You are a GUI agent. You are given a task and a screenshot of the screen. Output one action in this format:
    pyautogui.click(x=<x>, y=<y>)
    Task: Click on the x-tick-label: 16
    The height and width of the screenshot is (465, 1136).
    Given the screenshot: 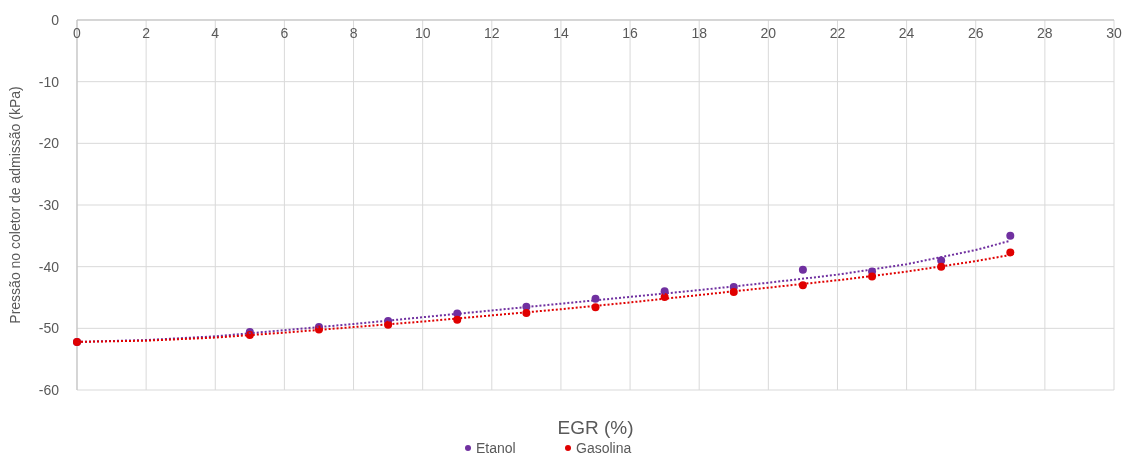 What is the action you would take?
    pyautogui.click(x=630, y=33)
    